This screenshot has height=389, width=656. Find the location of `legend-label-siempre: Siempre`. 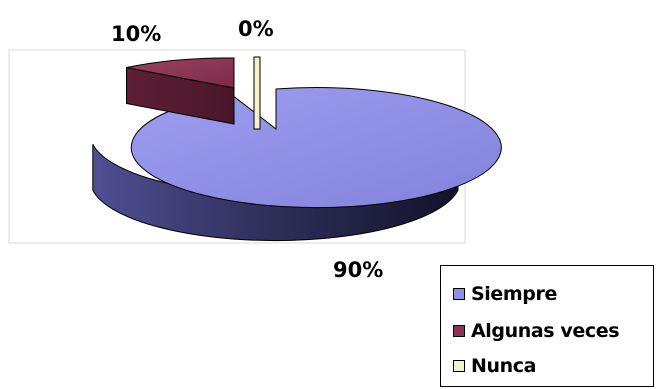

legend-label-siempre: Siempre is located at coordinates (514, 294).